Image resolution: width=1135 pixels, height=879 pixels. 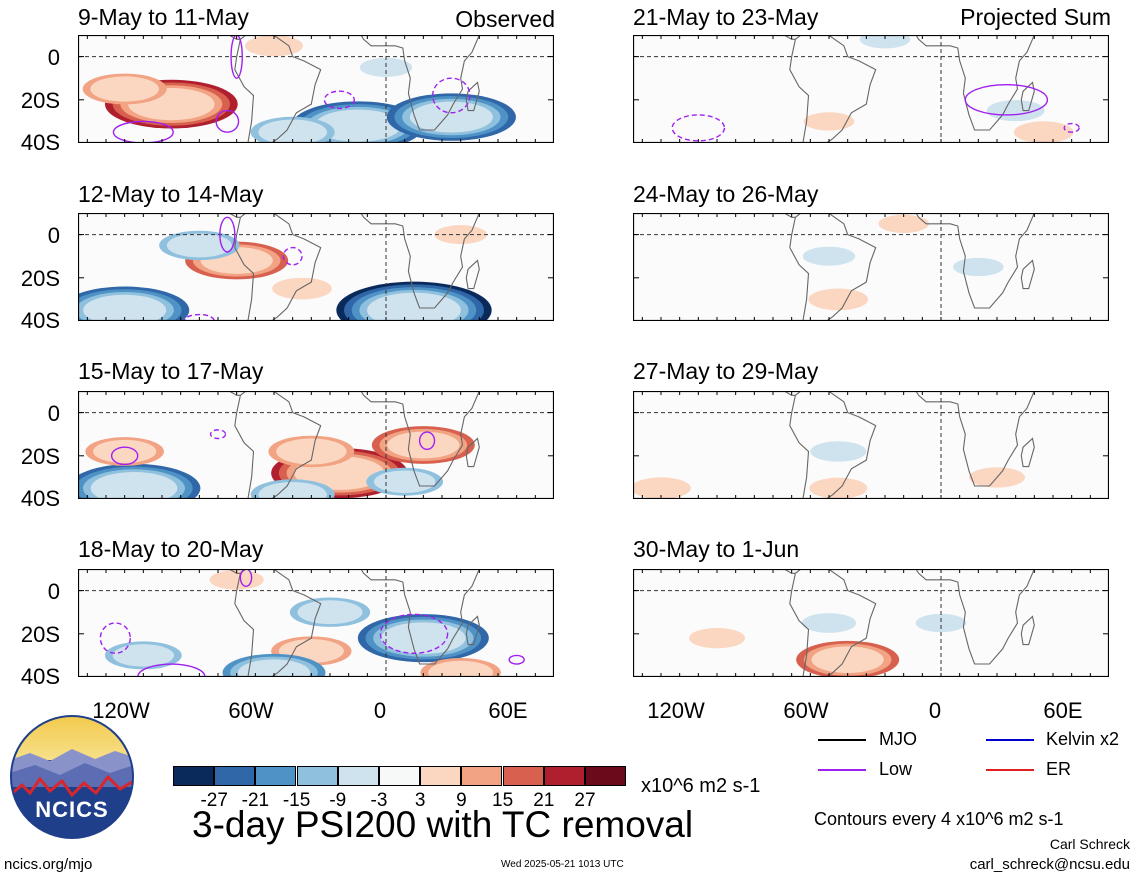 What do you see at coordinates (379, 800) in the screenshot?
I see `colorbar-label: -3` at bounding box center [379, 800].